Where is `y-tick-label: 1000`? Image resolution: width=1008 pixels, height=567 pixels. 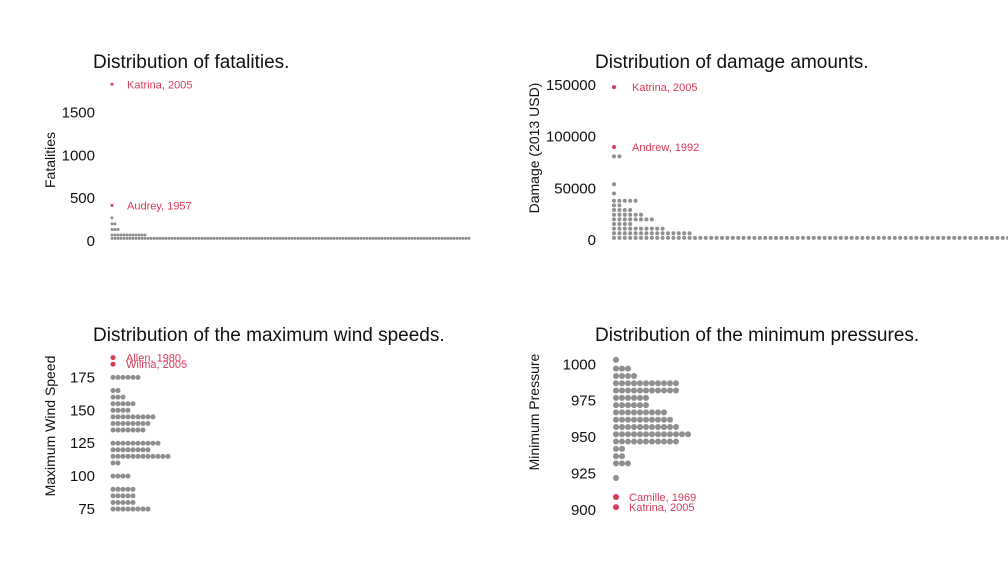
y-tick-label: 1000 is located at coordinates (78, 155).